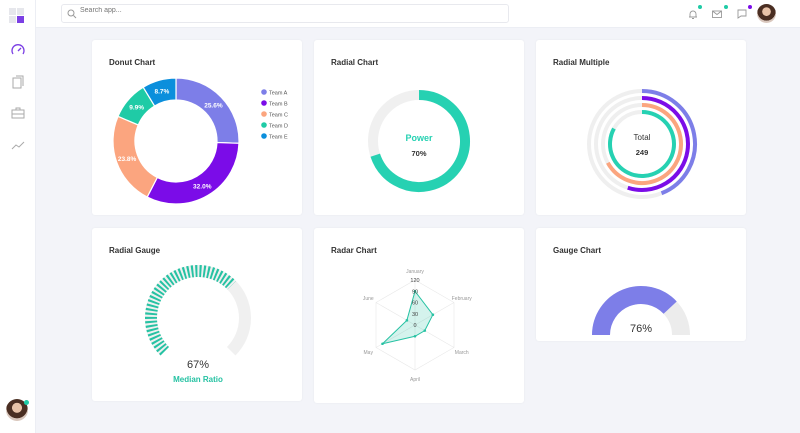 The image size is (800, 433). What do you see at coordinates (742, 14) in the screenshot?
I see `chat-icon` at bounding box center [742, 14].